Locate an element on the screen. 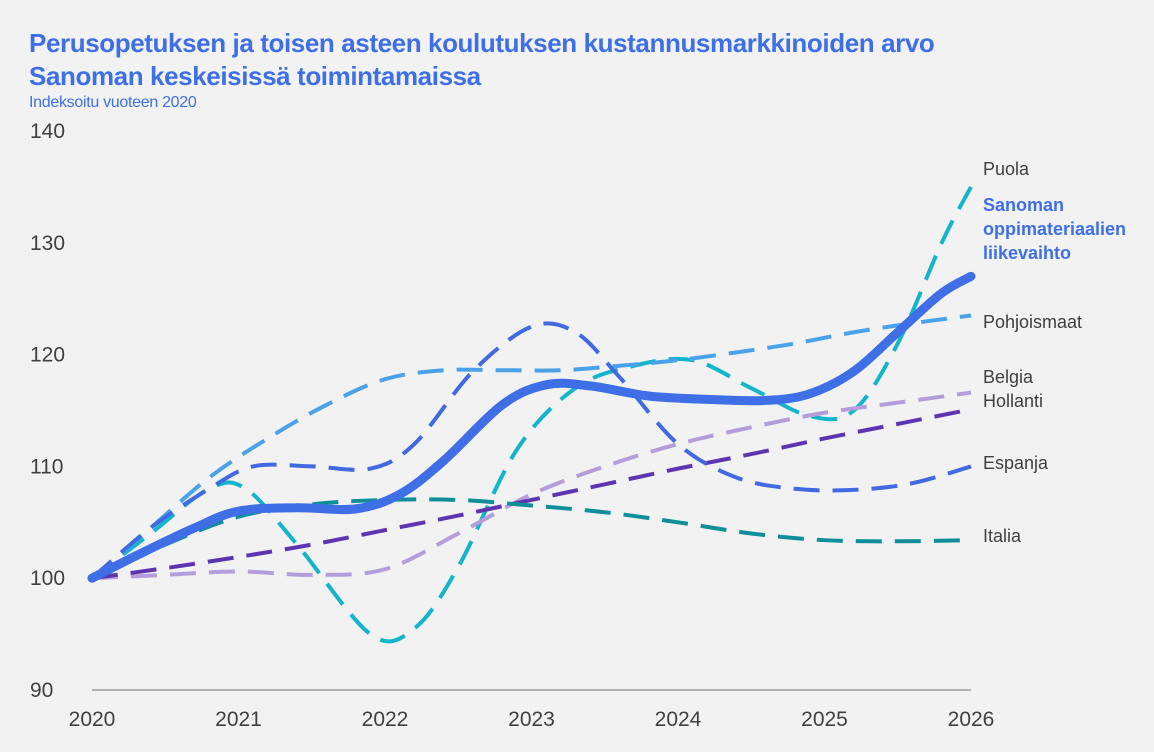 The width and height of the screenshot is (1154, 752). chart-subtitle: Indeksoitu vuoteen 2020 is located at coordinates (113, 102).